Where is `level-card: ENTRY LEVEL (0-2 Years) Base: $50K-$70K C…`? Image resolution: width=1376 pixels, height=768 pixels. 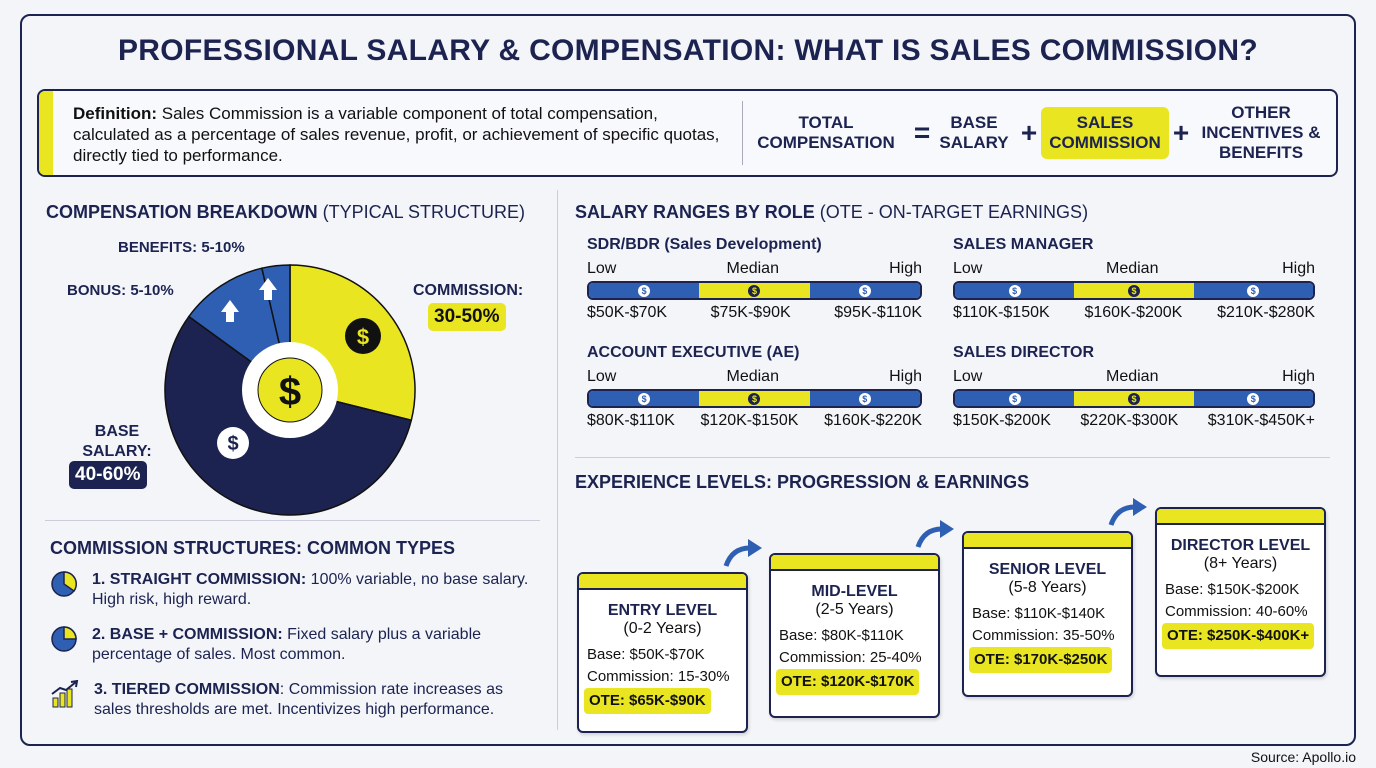
level-card: ENTRY LEVEL (0-2 Years) Base: $50K-$70K C… is located at coordinates (662, 652).